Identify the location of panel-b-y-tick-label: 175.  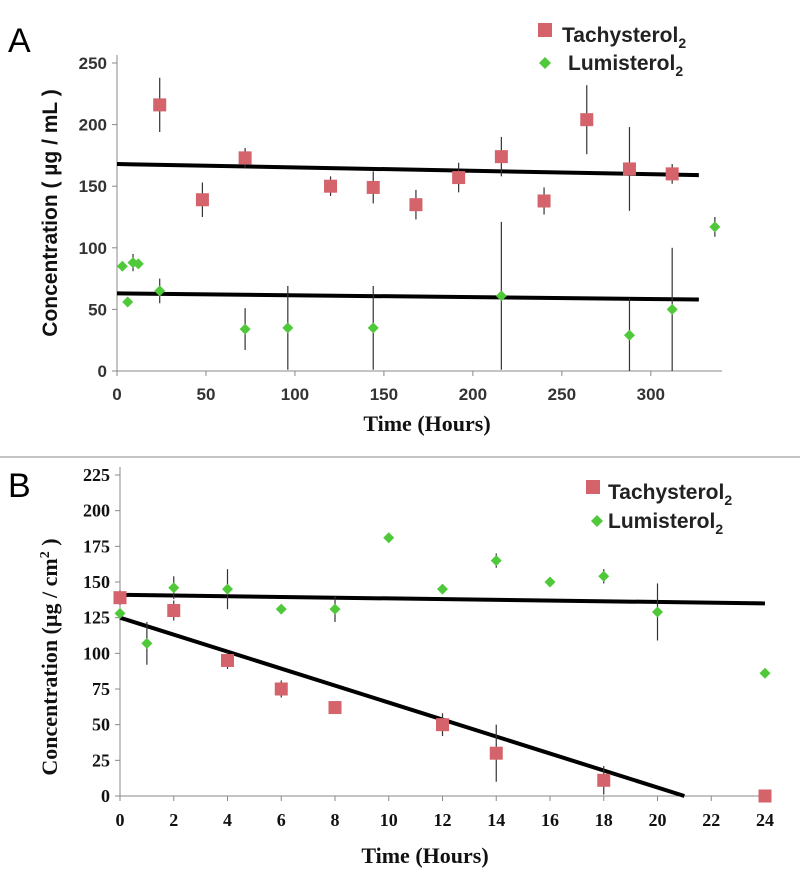
(96, 546).